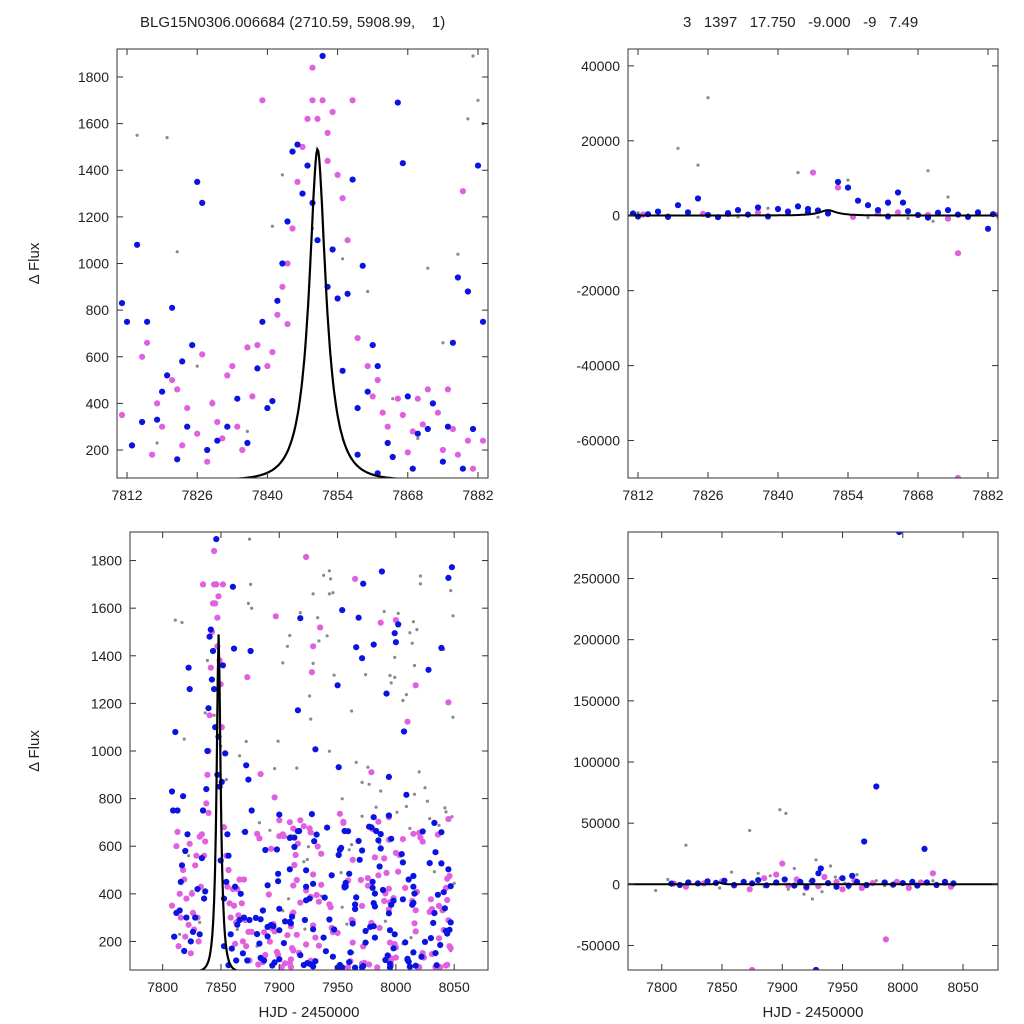 This screenshot has height=1024, width=1024. Describe the element at coordinates (813, 1012) in the screenshot. I see `x-axis-title: HJD - 2450000` at that location.